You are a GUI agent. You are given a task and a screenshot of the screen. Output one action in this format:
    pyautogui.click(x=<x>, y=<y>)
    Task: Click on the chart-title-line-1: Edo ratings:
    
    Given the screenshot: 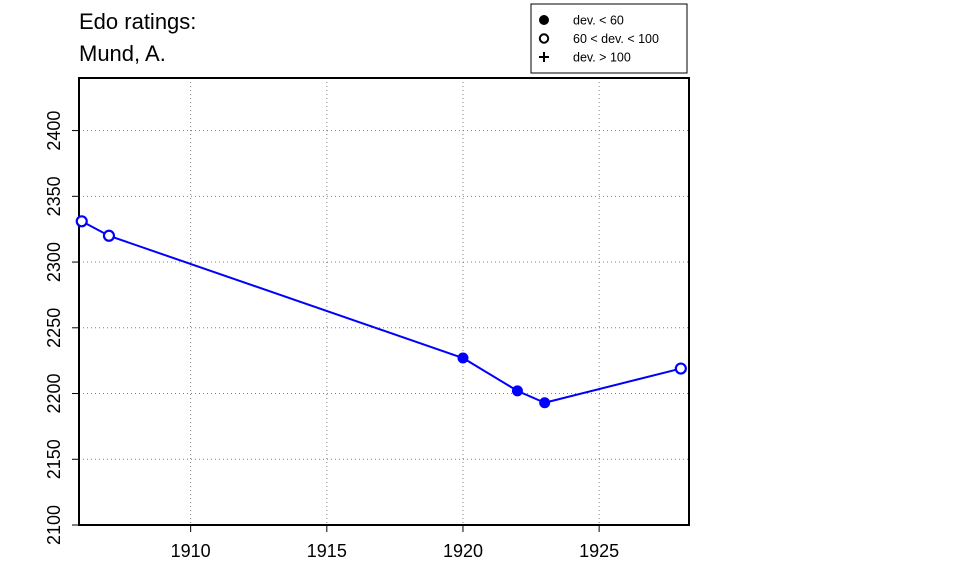 What is the action you would take?
    pyautogui.click(x=138, y=21)
    